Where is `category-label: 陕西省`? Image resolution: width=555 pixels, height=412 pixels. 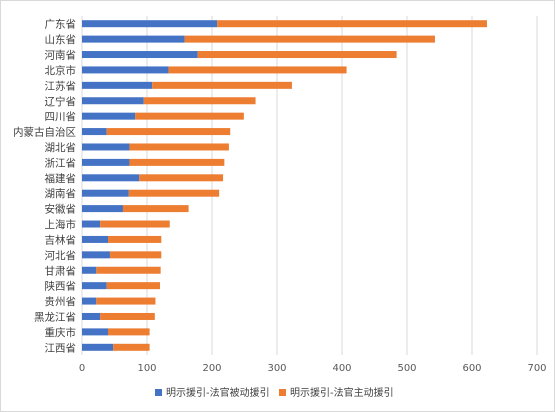
category-label: 陕西省 is located at coordinates (61, 286).